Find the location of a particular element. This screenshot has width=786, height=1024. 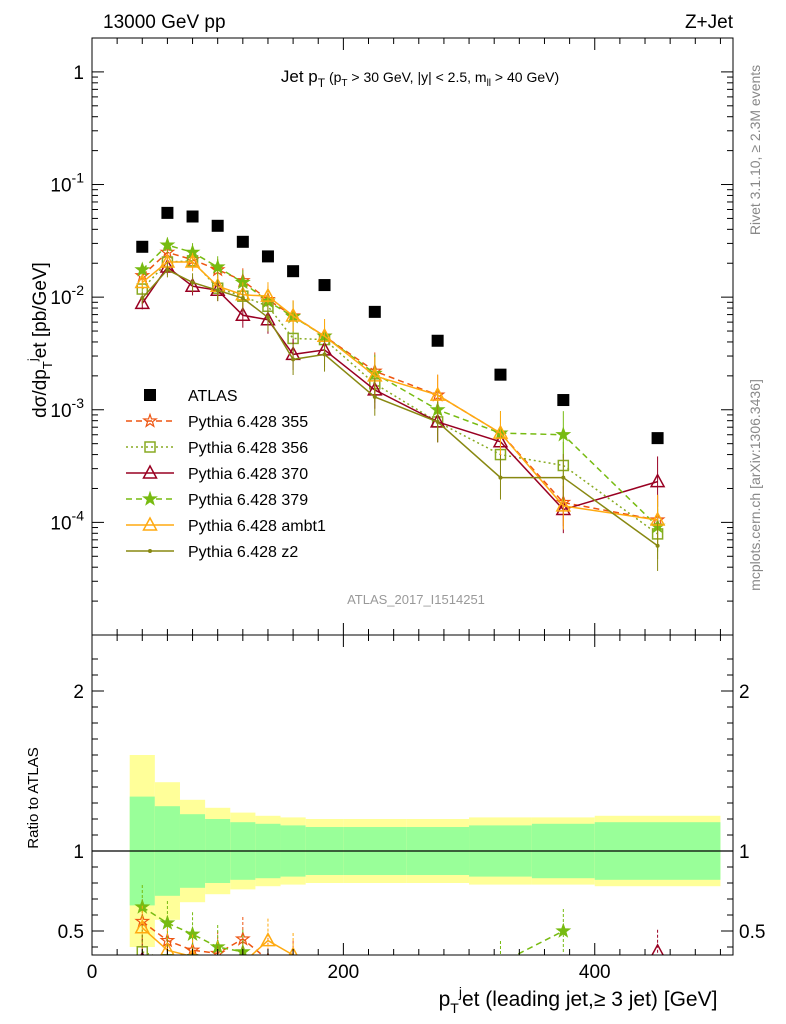

legend-entry: Pythia 6.428 379 is located at coordinates (217, 499).